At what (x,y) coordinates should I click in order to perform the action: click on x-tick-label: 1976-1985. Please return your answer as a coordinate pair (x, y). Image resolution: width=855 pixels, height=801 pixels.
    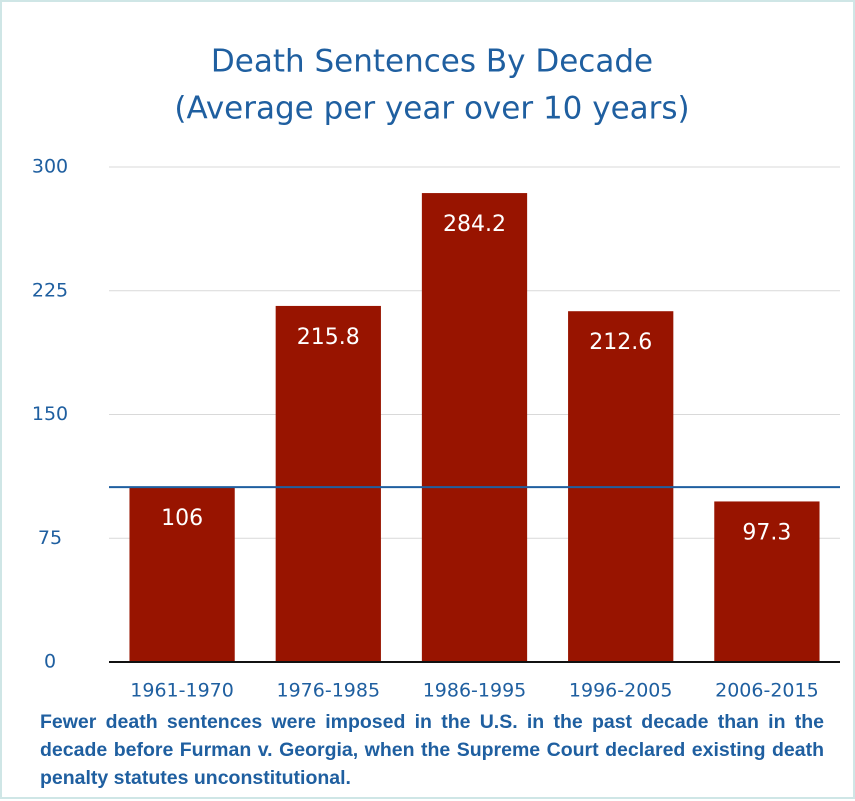
    Looking at the image, I should click on (329, 691).